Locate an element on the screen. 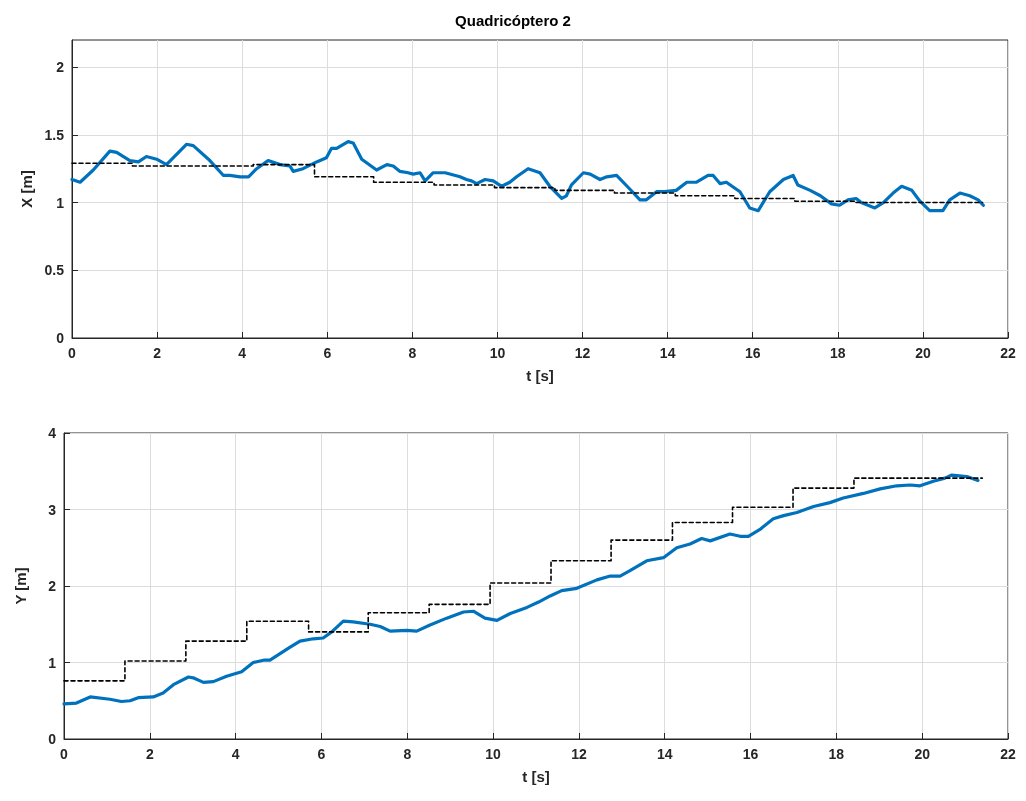 Image resolution: width=1026 pixels, height=801 pixels. y-tick-label: 3 is located at coordinates (52, 509).